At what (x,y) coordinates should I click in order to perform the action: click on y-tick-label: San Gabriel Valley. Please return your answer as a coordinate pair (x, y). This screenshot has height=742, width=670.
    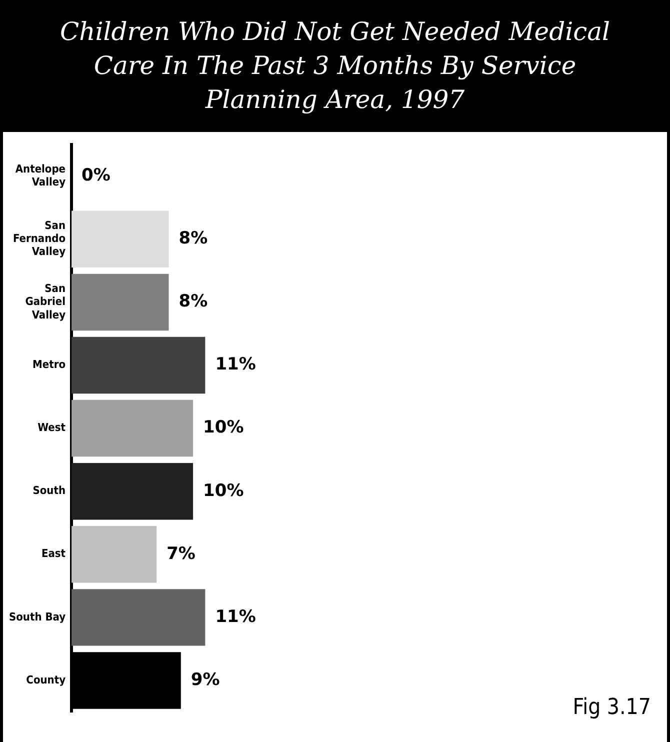
    Looking at the image, I should click on (45, 302).